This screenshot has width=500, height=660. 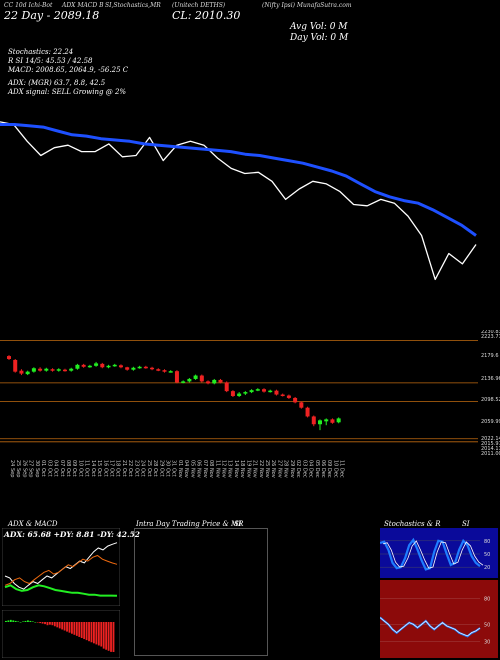 What do you see at coordinates (168, 468) in the screenshot?
I see `x-tick-label: 30 Oct` at bounding box center [168, 468].